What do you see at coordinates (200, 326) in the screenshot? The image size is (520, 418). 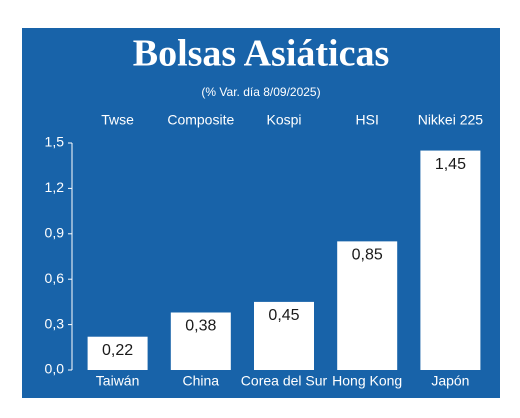 I see `value-label: 0,38` at bounding box center [200, 326].